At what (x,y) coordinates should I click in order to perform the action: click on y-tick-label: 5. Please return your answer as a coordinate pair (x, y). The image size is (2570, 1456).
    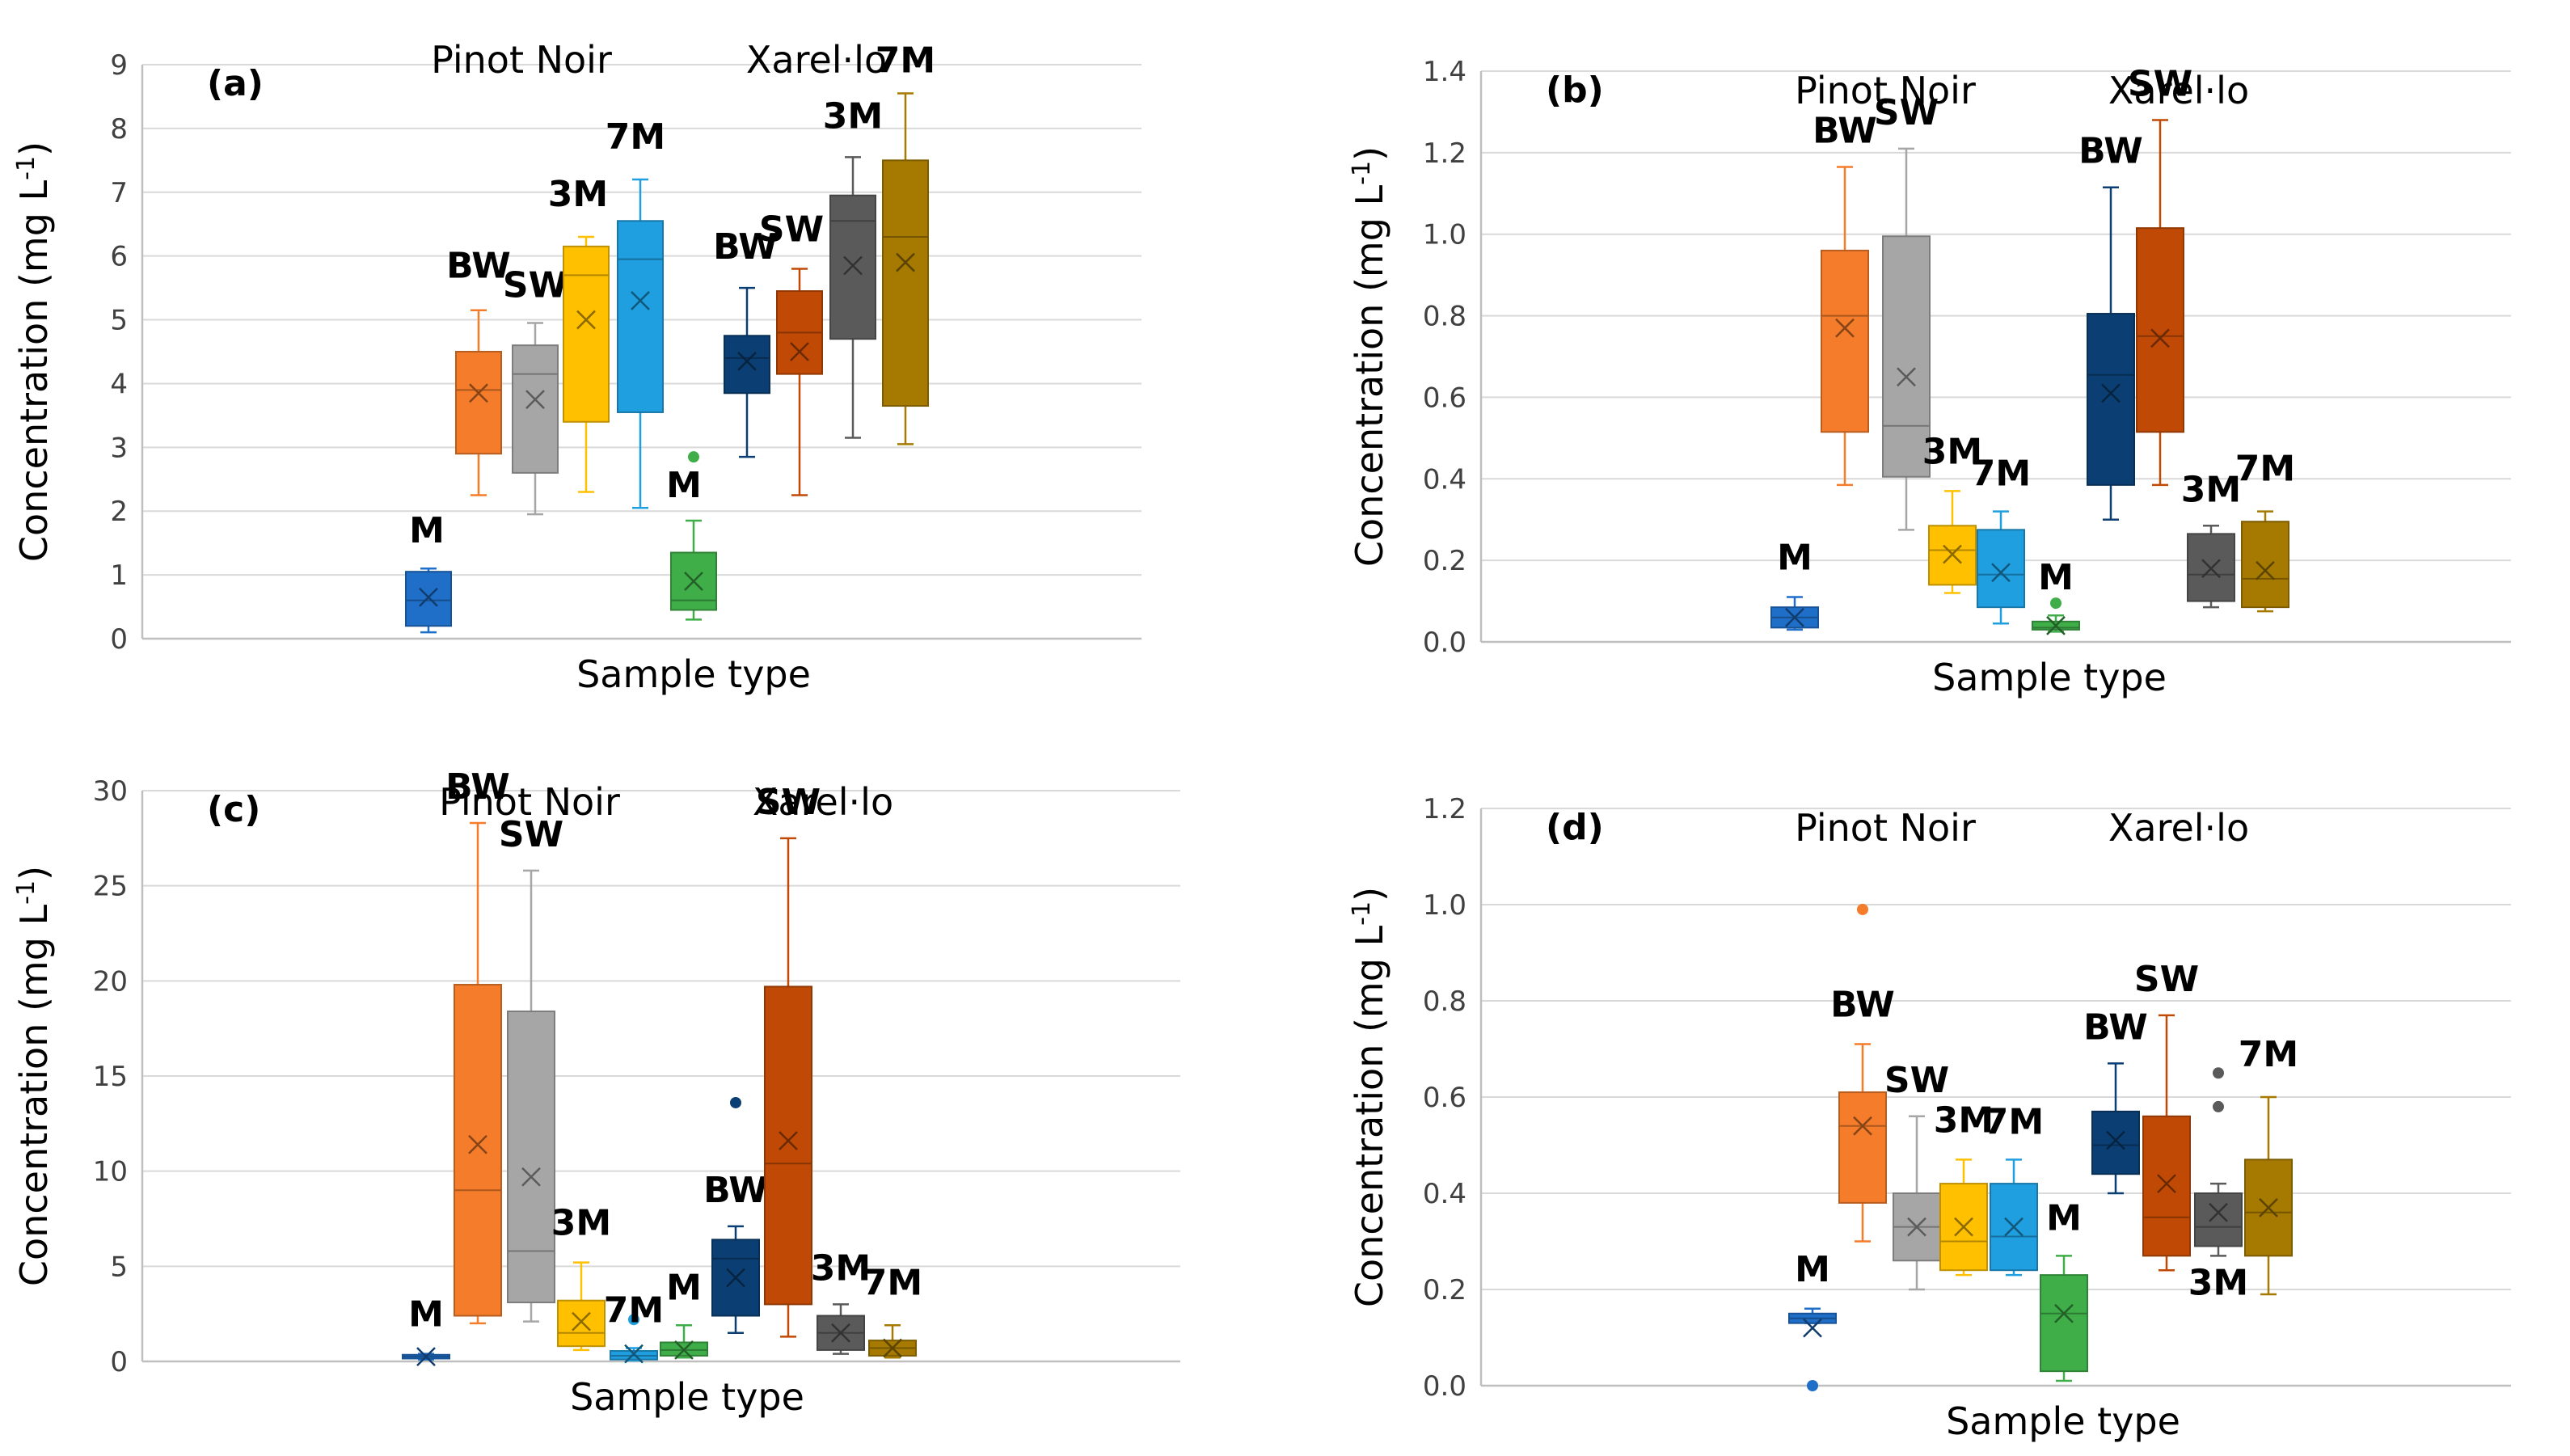
    Looking at the image, I should click on (119, 1267).